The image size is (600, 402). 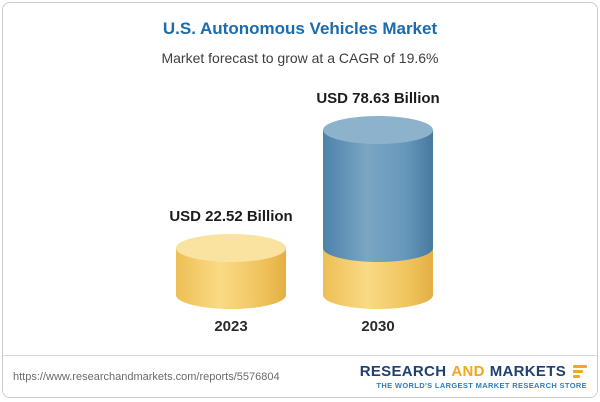 I want to click on year-label-2030: 2030, so click(x=378, y=326).